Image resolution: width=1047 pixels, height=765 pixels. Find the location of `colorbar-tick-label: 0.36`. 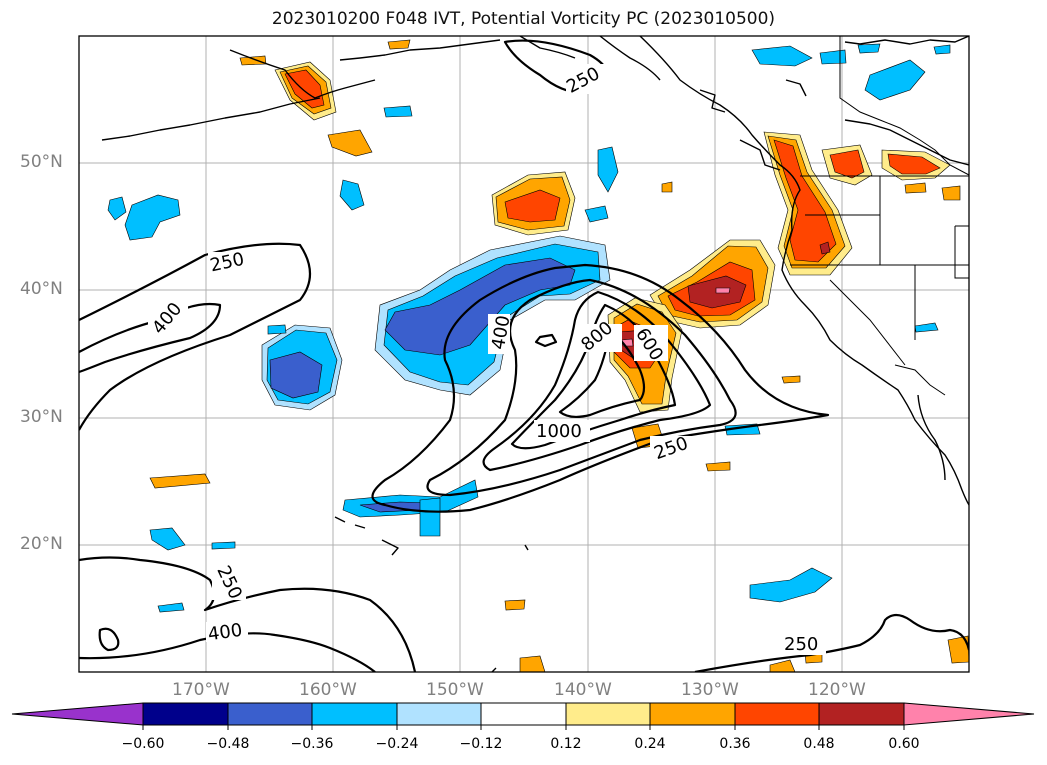

colorbar-tick-label: 0.36 is located at coordinates (735, 744).